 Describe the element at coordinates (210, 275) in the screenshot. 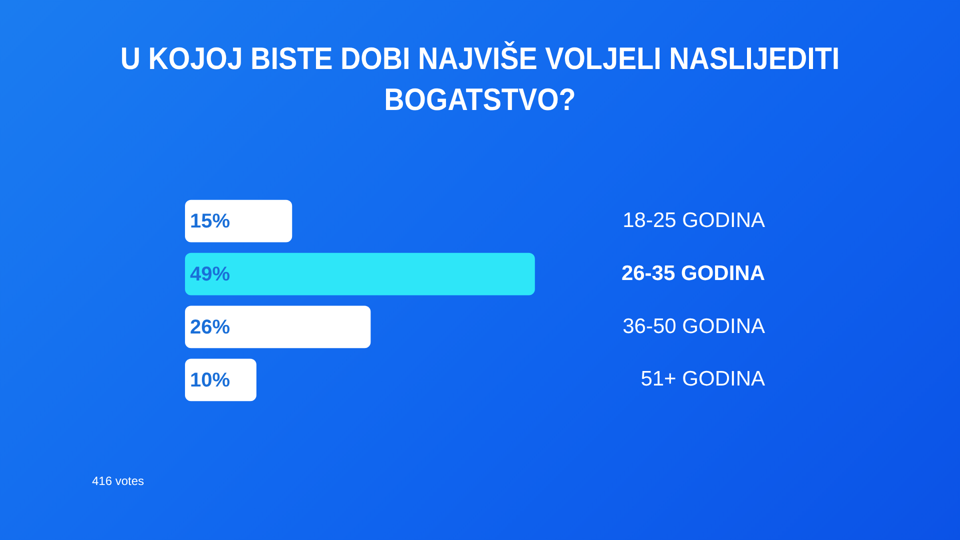

I see `data-label: 49%` at that location.